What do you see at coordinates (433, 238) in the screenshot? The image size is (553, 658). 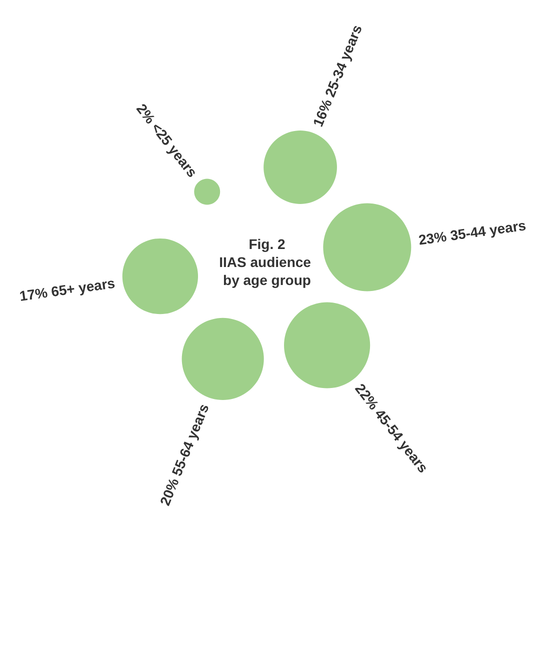 I see `data-label: 23%` at bounding box center [433, 238].